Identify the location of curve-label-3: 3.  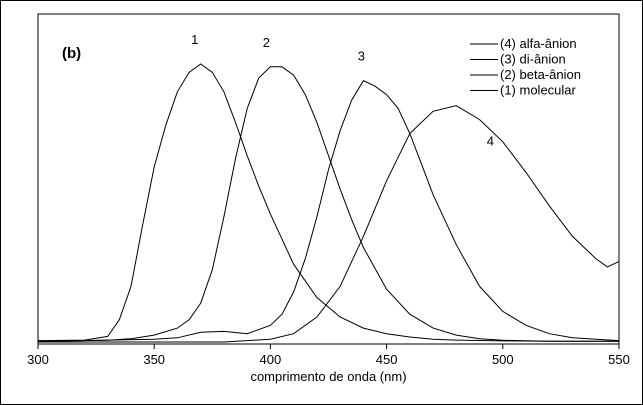
(361, 56).